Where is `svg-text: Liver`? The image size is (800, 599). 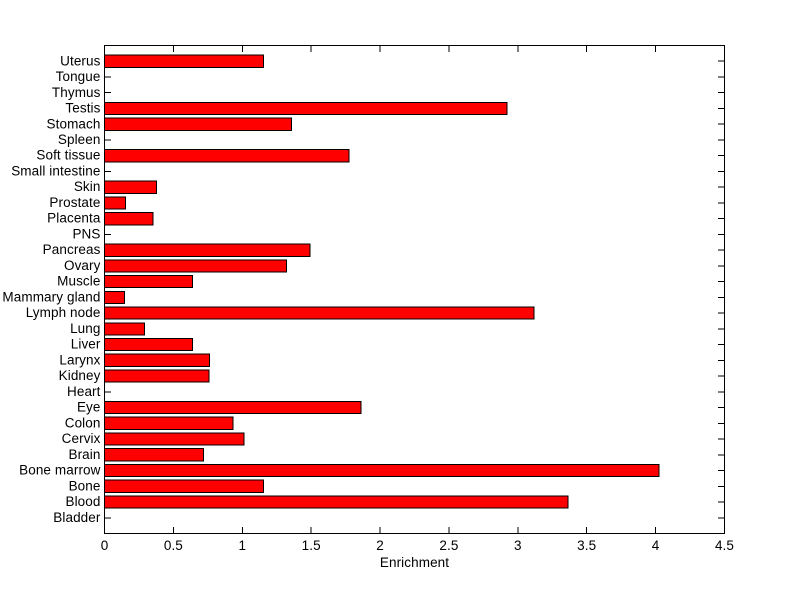
svg-text: Liver is located at coordinates (86, 344).